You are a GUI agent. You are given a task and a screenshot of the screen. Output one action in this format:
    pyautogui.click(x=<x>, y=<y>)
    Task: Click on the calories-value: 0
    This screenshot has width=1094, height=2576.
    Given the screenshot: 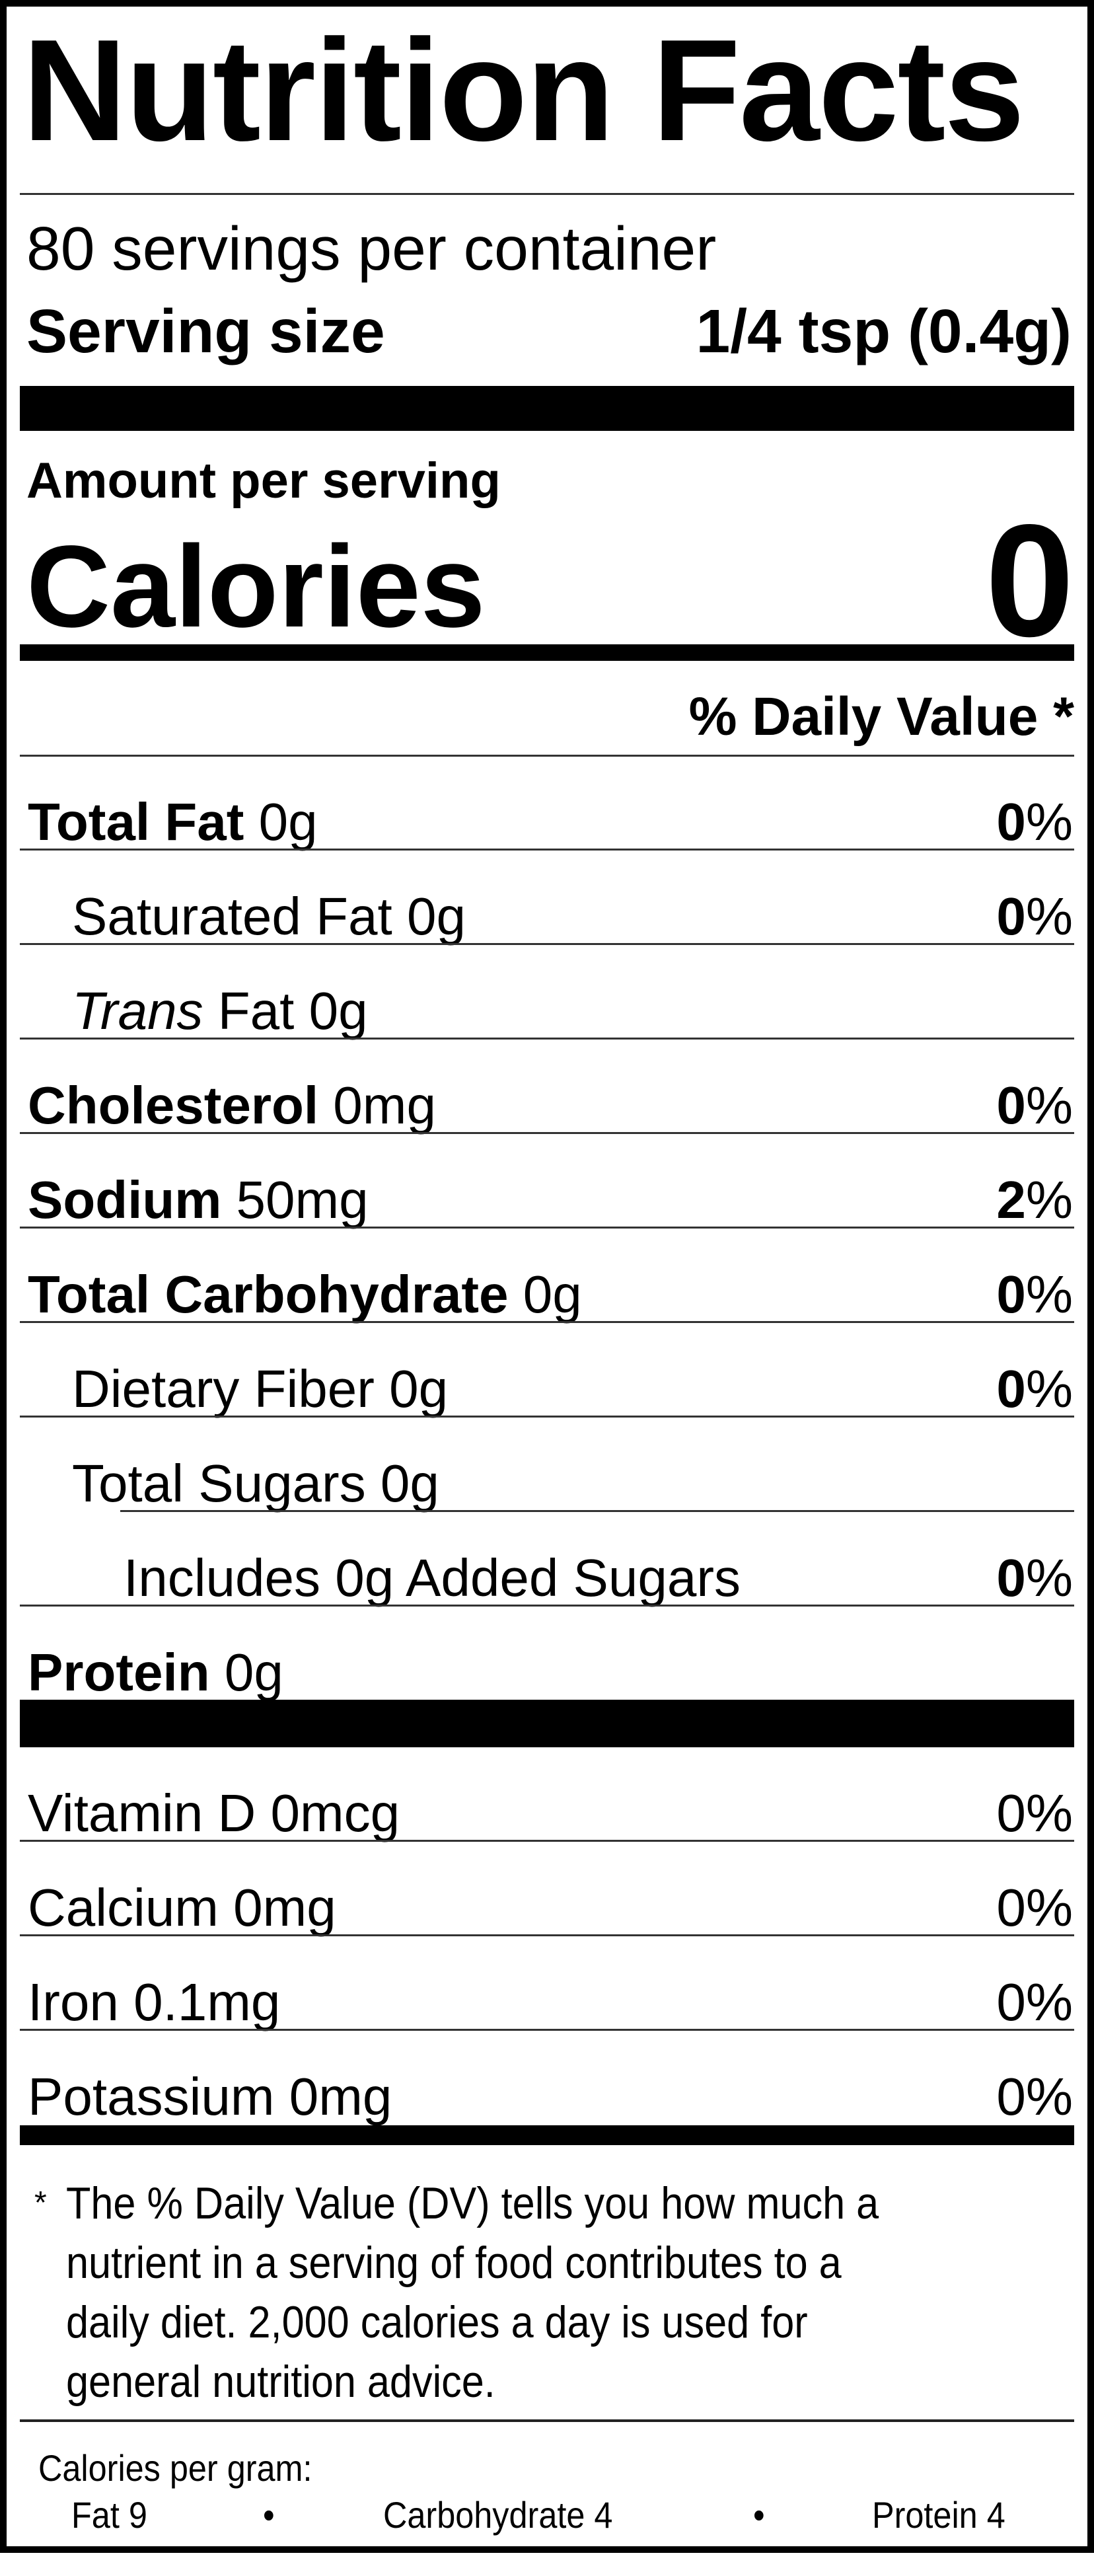 What is the action you would take?
    pyautogui.click(x=1030, y=581)
    